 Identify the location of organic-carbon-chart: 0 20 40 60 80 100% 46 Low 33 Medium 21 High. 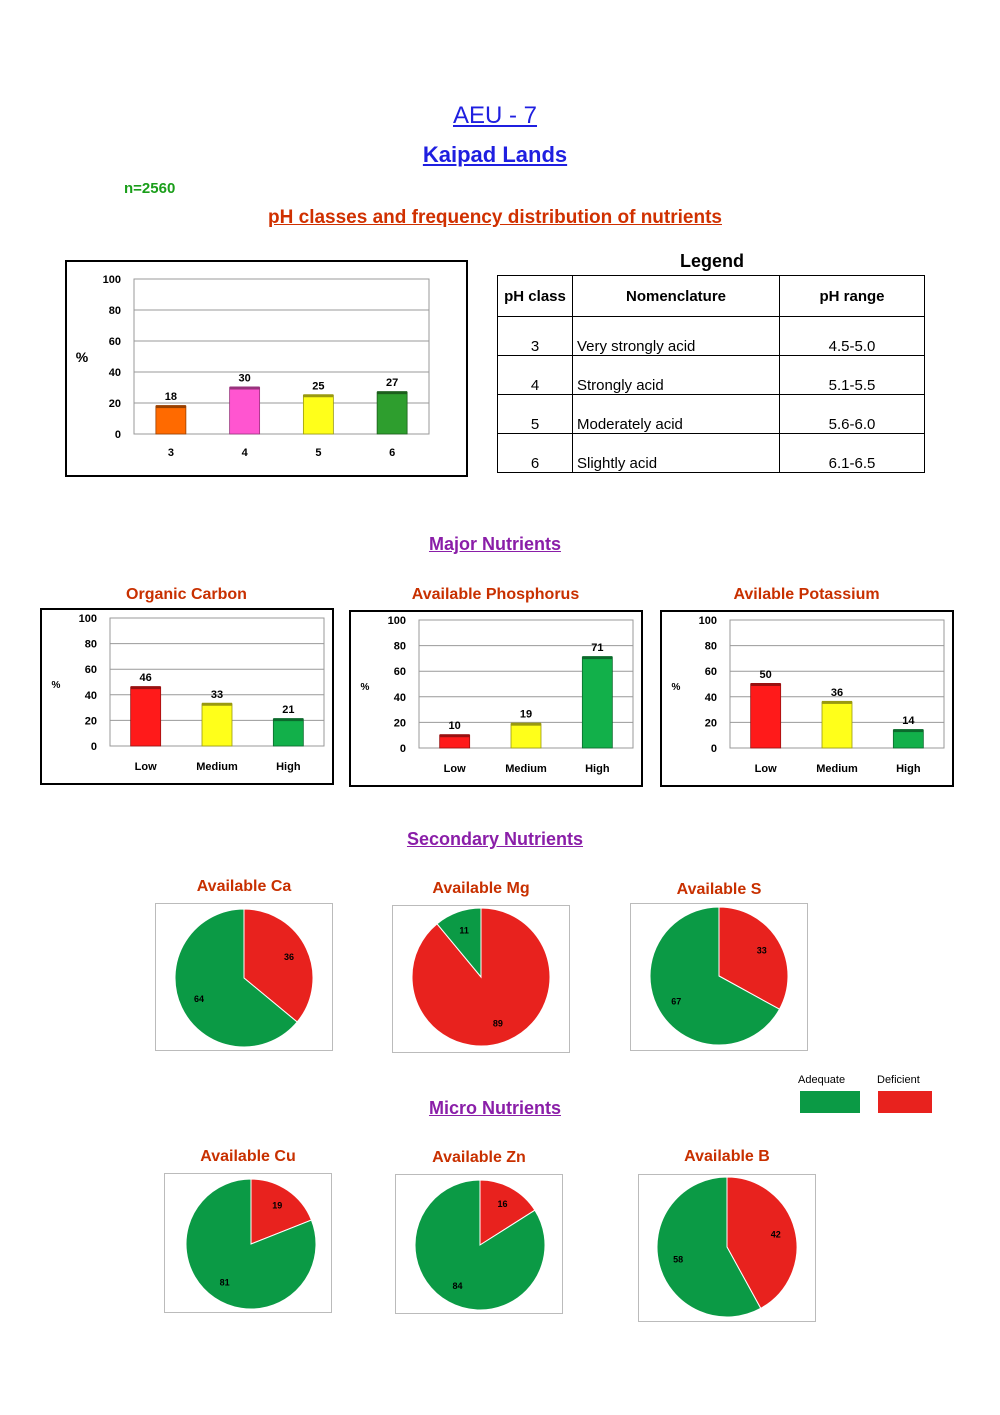
(188, 693).